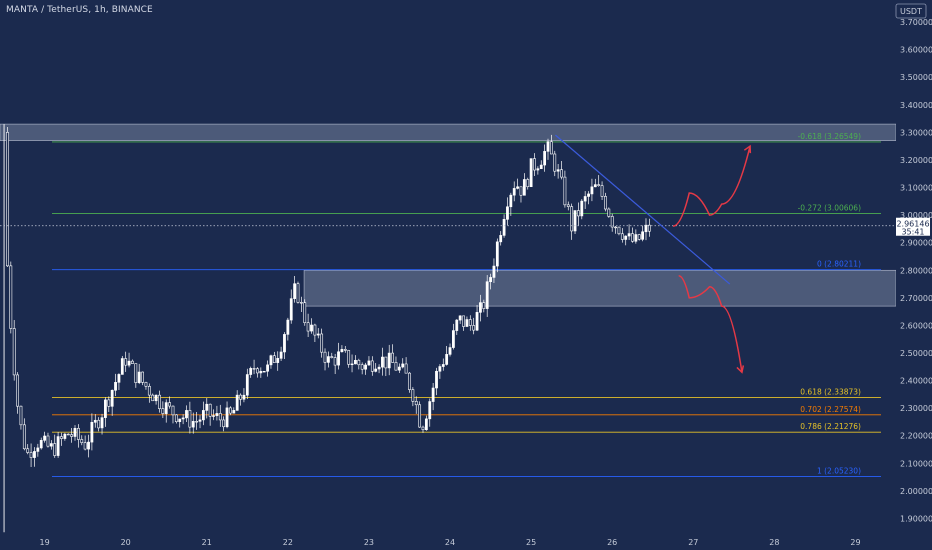  Describe the element at coordinates (916, 353) in the screenshot. I see `y-tick-label: 2.50000` at that location.